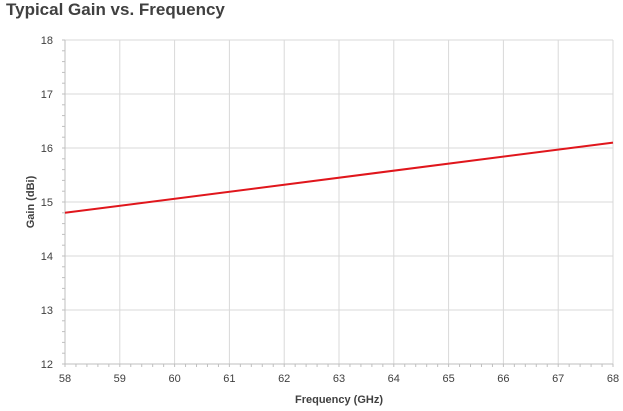 This screenshot has width=623, height=411. Describe the element at coordinates (394, 379) in the screenshot. I see `x-tick-label: 64` at that location.